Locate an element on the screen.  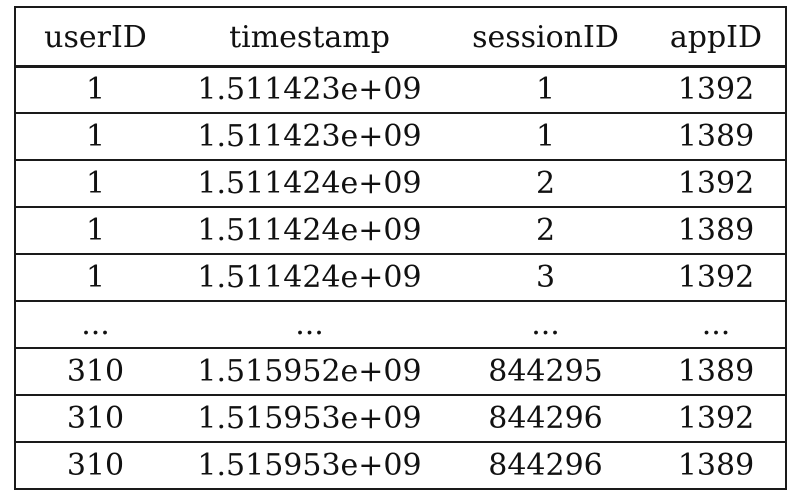
table-row: 310 1.515953e+09 844296 1392 is located at coordinates (400, 417).